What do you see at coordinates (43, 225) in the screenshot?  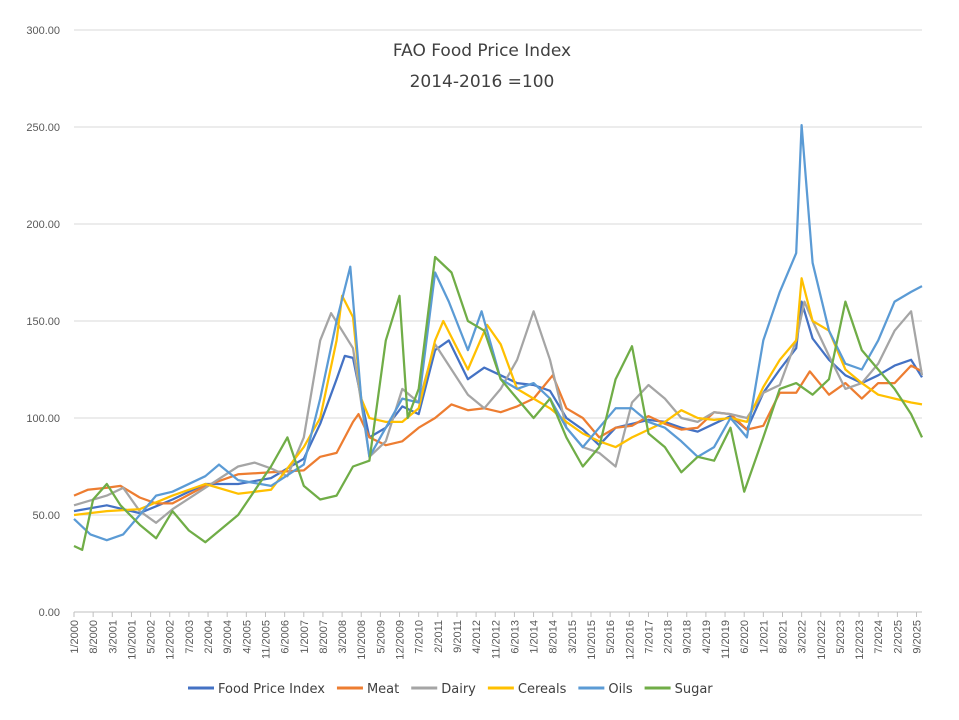 I see `y-tick-label: 200.00` at bounding box center [43, 225].